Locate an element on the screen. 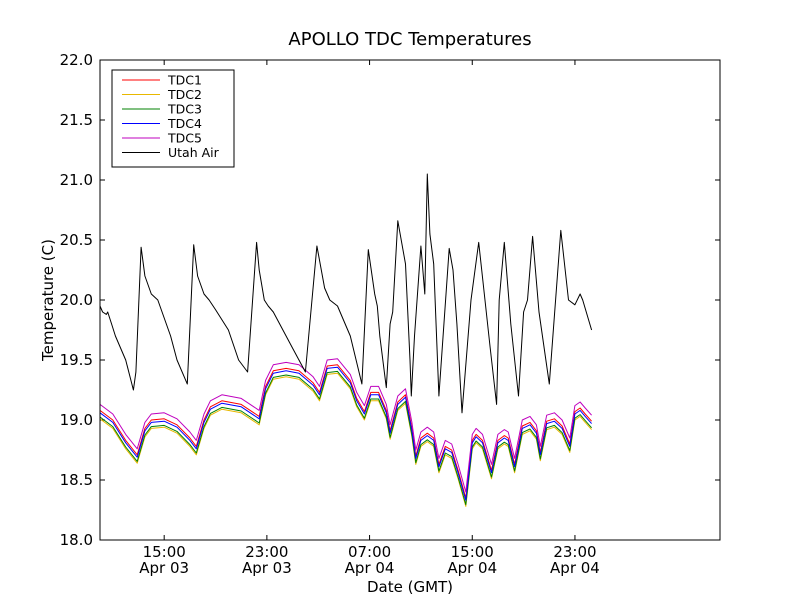  legend-label: TDC4 is located at coordinates (184, 123).